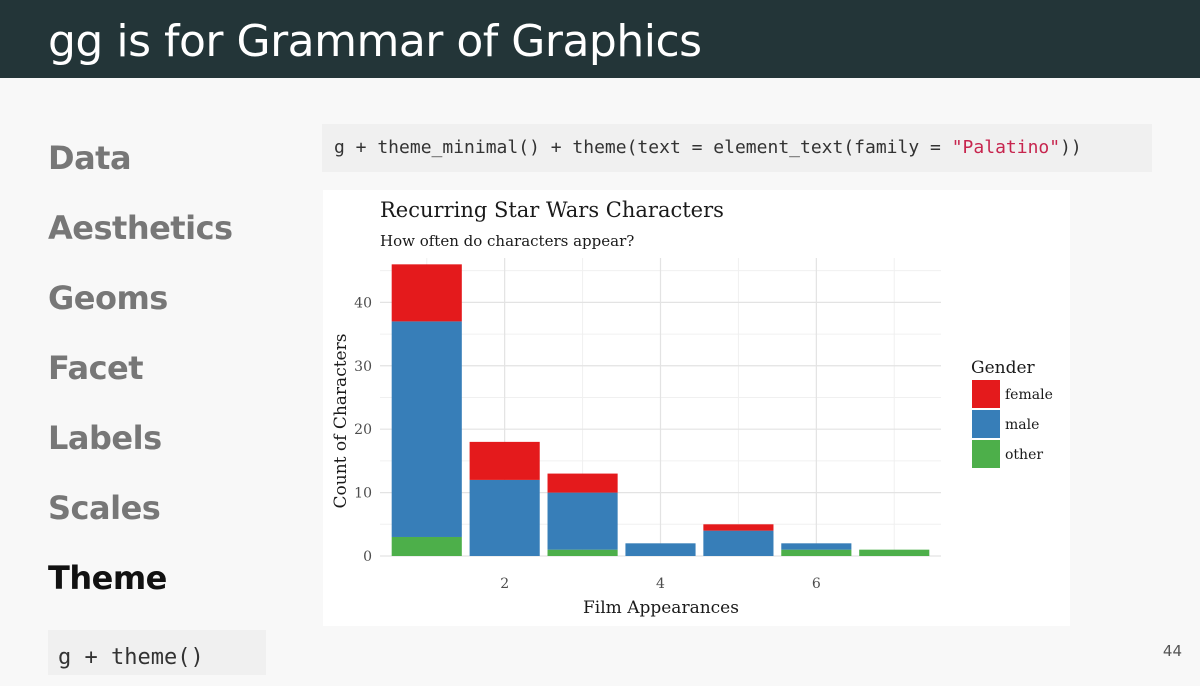 The image size is (1200, 686). Describe the element at coordinates (1029, 395) in the screenshot. I see `legend-label-female: female` at that location.